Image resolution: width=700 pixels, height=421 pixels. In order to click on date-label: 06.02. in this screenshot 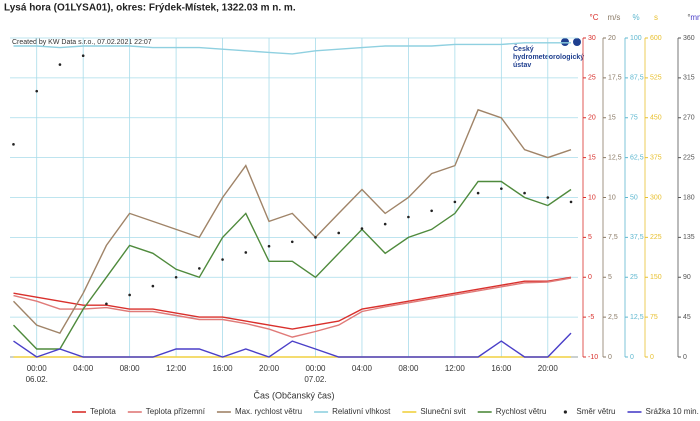, I will do `click(37, 379)`.